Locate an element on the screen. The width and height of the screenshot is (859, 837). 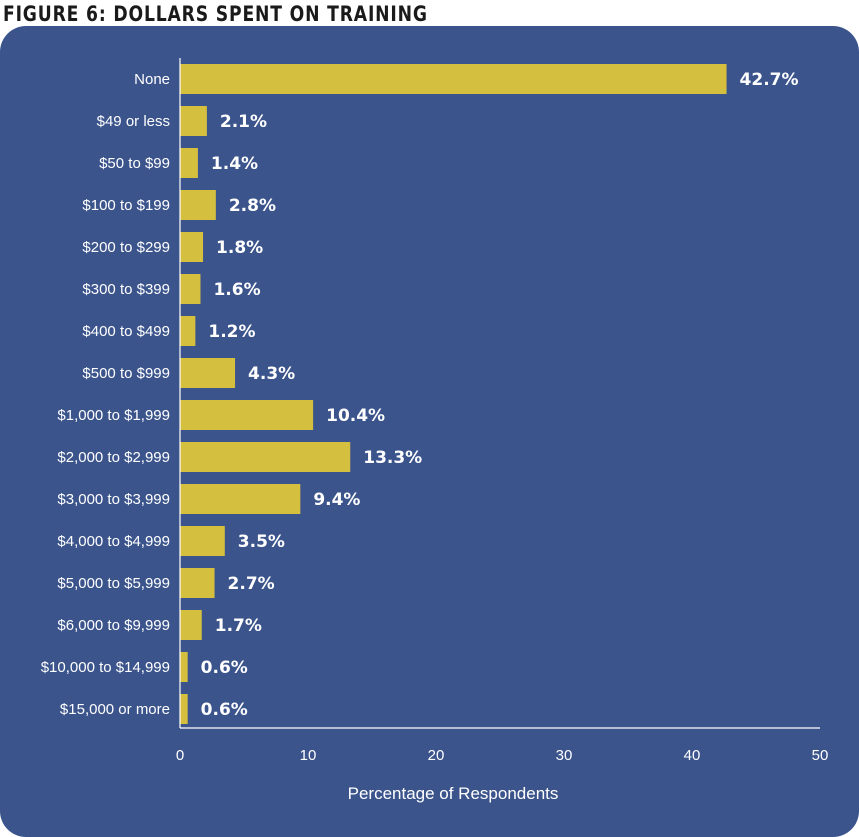
x-tick-label: 40 is located at coordinates (692, 755).